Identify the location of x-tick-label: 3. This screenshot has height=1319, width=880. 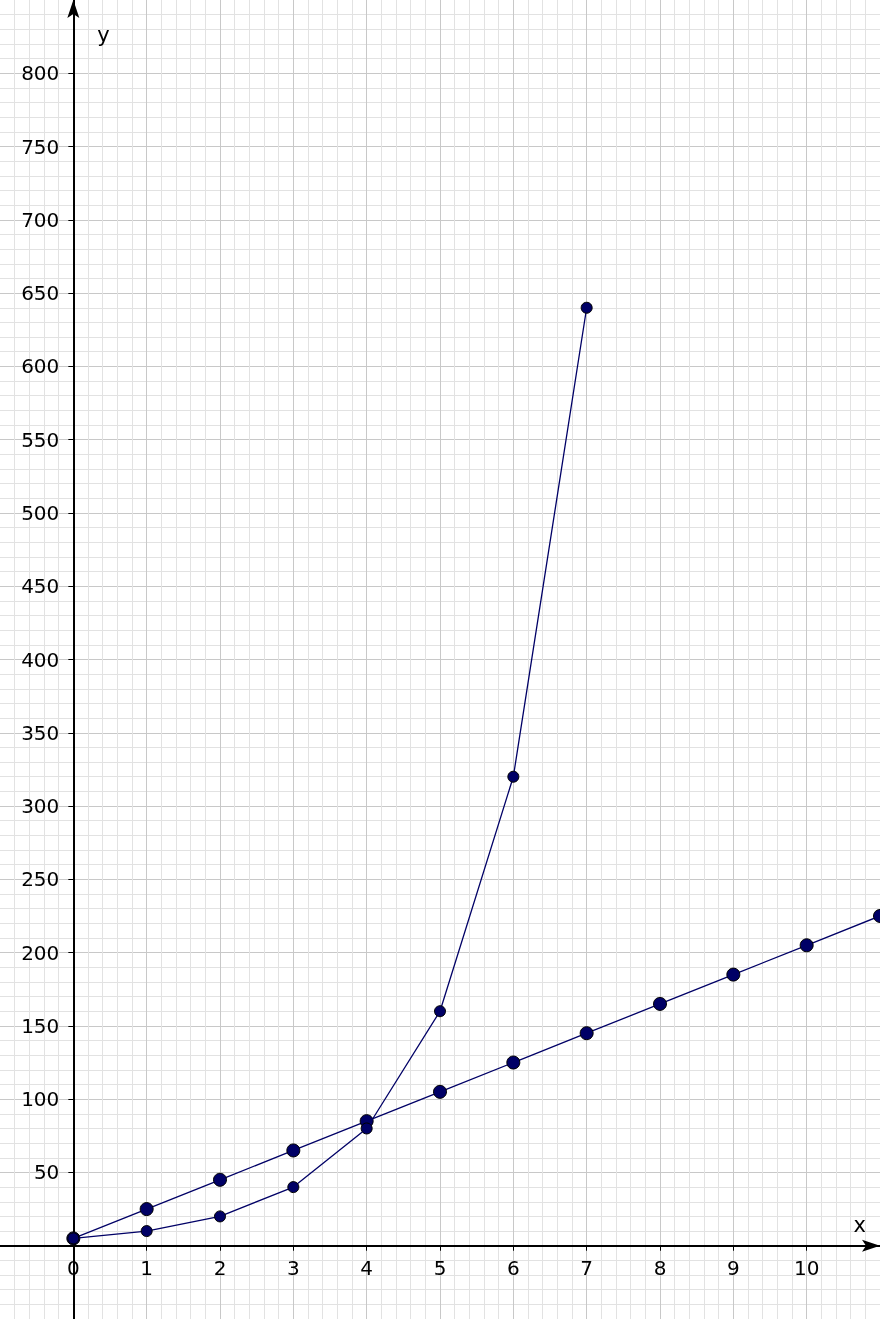
(293, 1267).